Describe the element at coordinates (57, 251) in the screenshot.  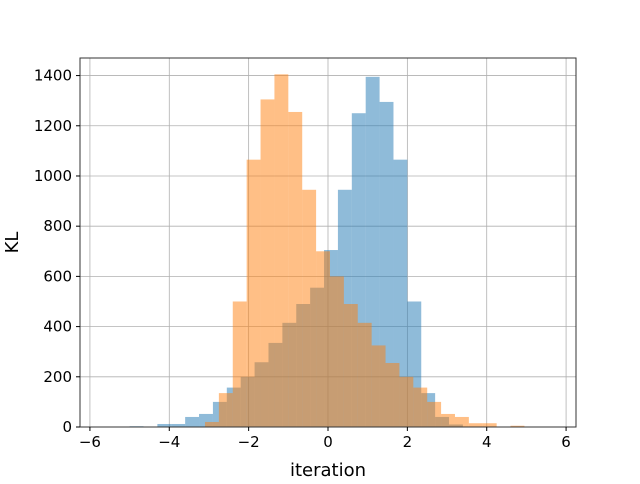
I see `y-axis-ticks: 0 200 400 600 800 1000 1200 1400` at that location.